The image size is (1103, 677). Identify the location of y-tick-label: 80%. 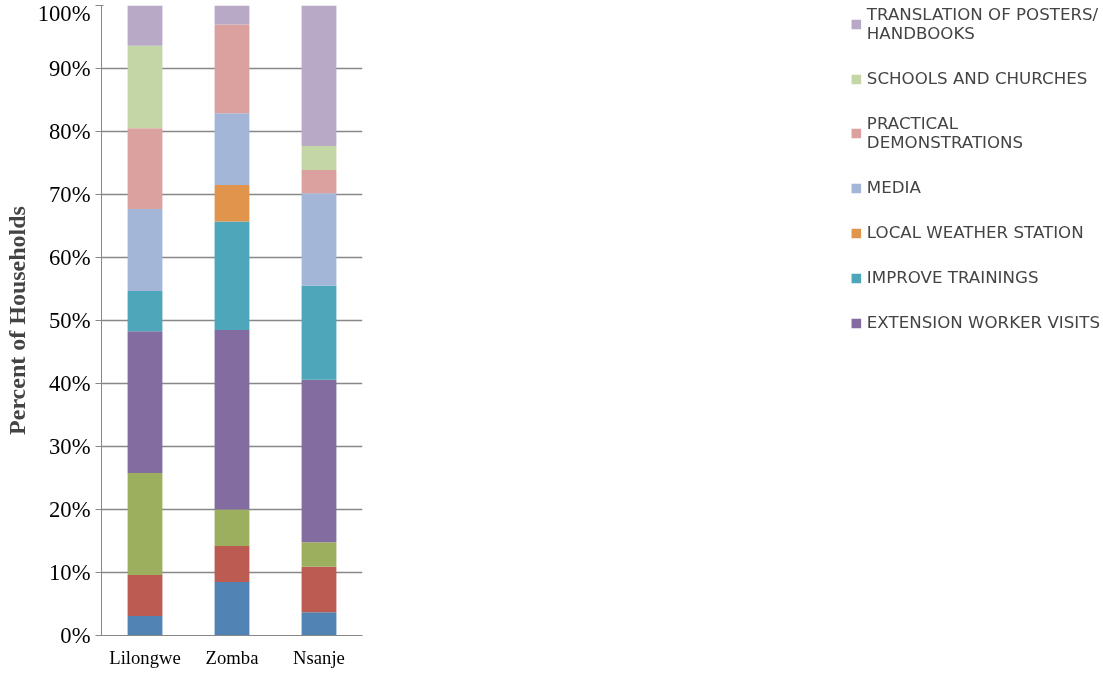
(69, 131).